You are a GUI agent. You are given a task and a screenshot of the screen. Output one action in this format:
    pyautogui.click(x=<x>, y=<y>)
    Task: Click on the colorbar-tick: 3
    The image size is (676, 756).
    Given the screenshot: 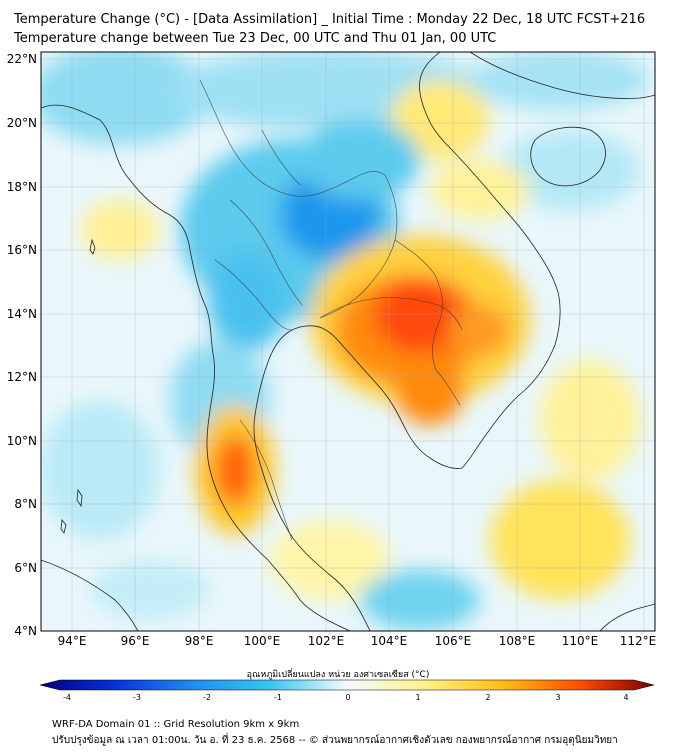 What is the action you would take?
    pyautogui.click(x=557, y=697)
    